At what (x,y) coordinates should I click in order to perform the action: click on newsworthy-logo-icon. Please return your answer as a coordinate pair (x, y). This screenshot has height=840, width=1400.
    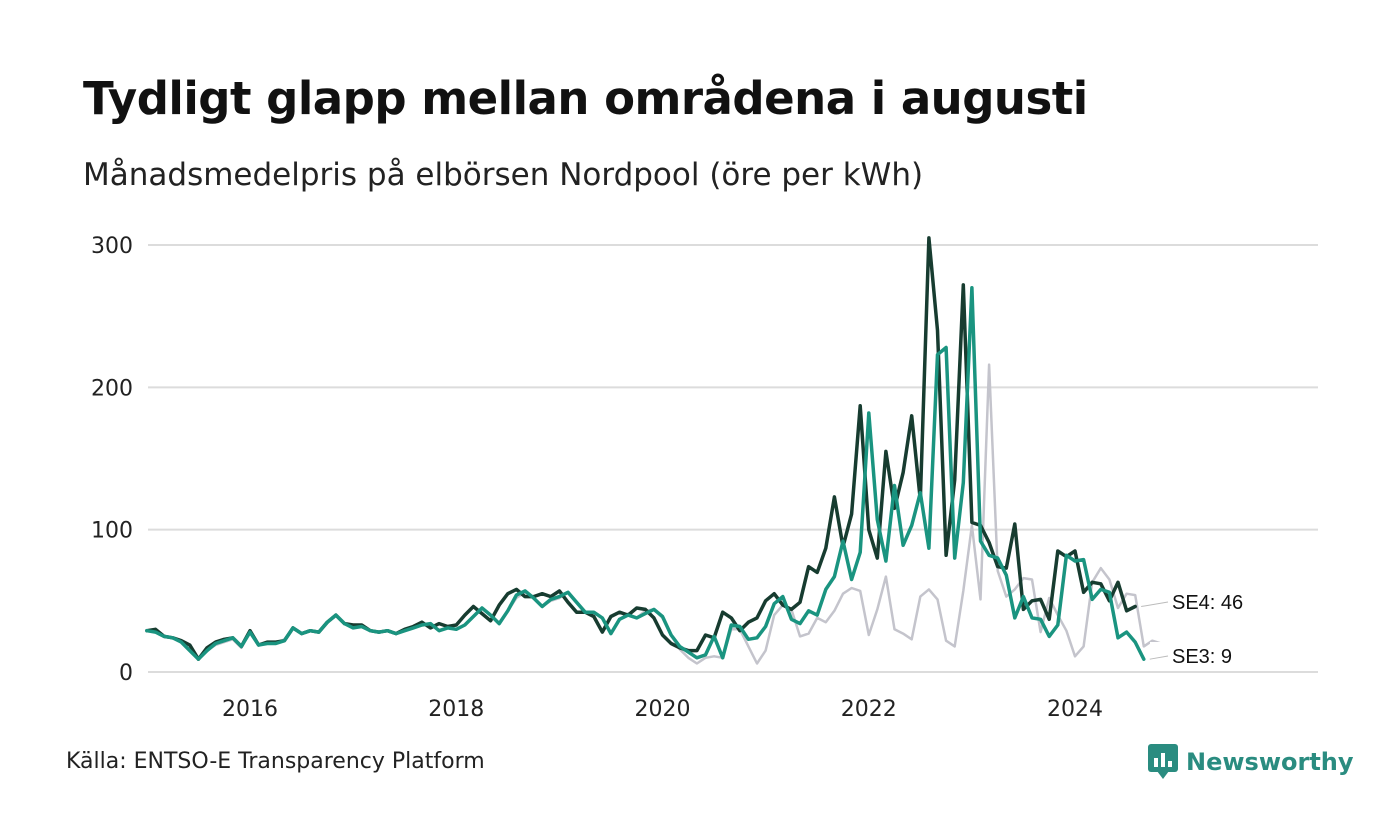
    Looking at the image, I should click on (1163, 761).